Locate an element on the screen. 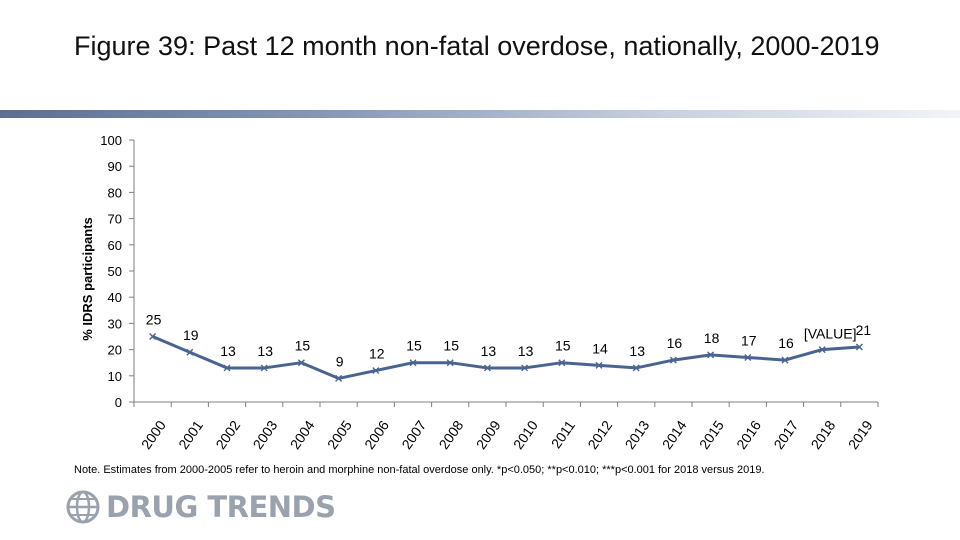  x-tick-label: 2005 is located at coordinates (339, 434).